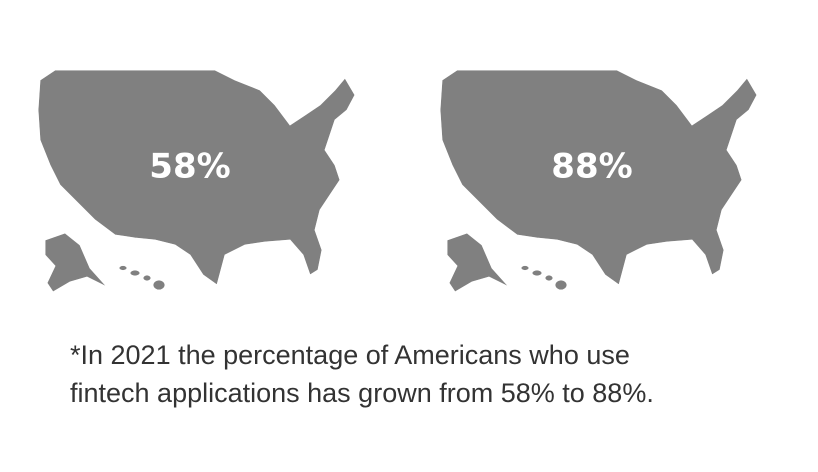  I want to click on percent-label: 58%, so click(189, 167).